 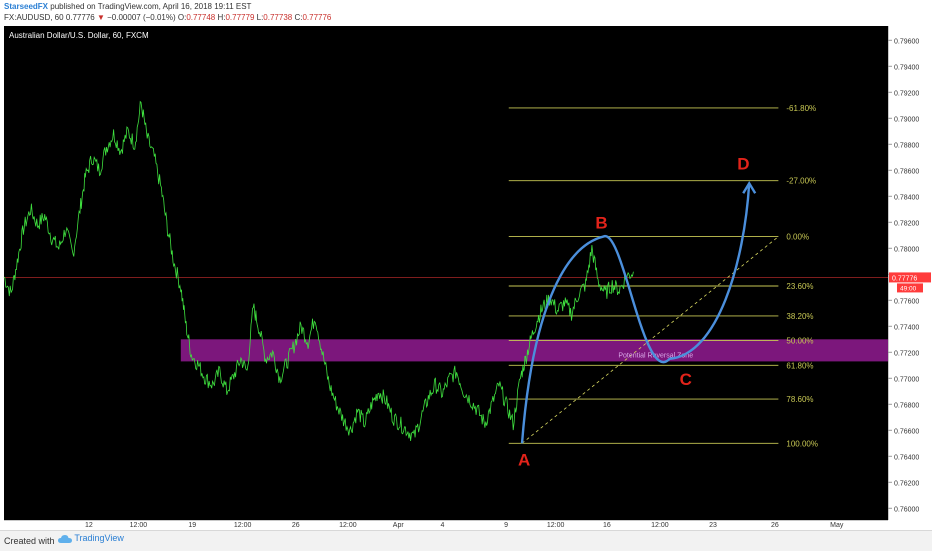 I want to click on fib-level-label: 50.00%, so click(x=799, y=341).